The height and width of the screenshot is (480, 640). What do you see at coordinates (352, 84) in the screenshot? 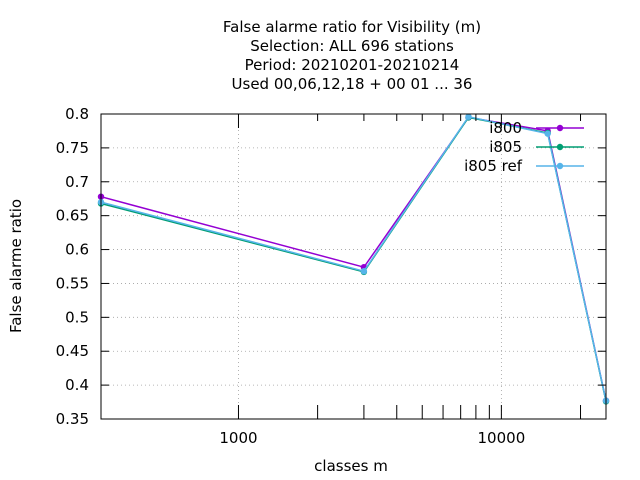
I see `title-line: Used 00,06,12,18 + 00 01 ... 36` at bounding box center [352, 84].